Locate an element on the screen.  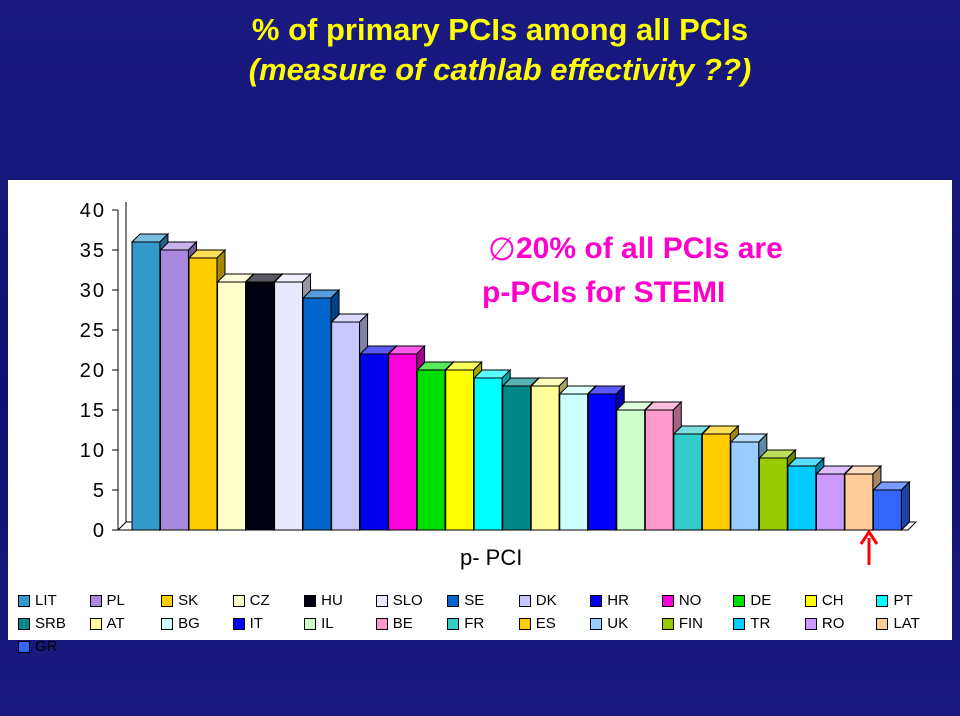
legend-item-SLO: SLO is located at coordinates (411, 600).